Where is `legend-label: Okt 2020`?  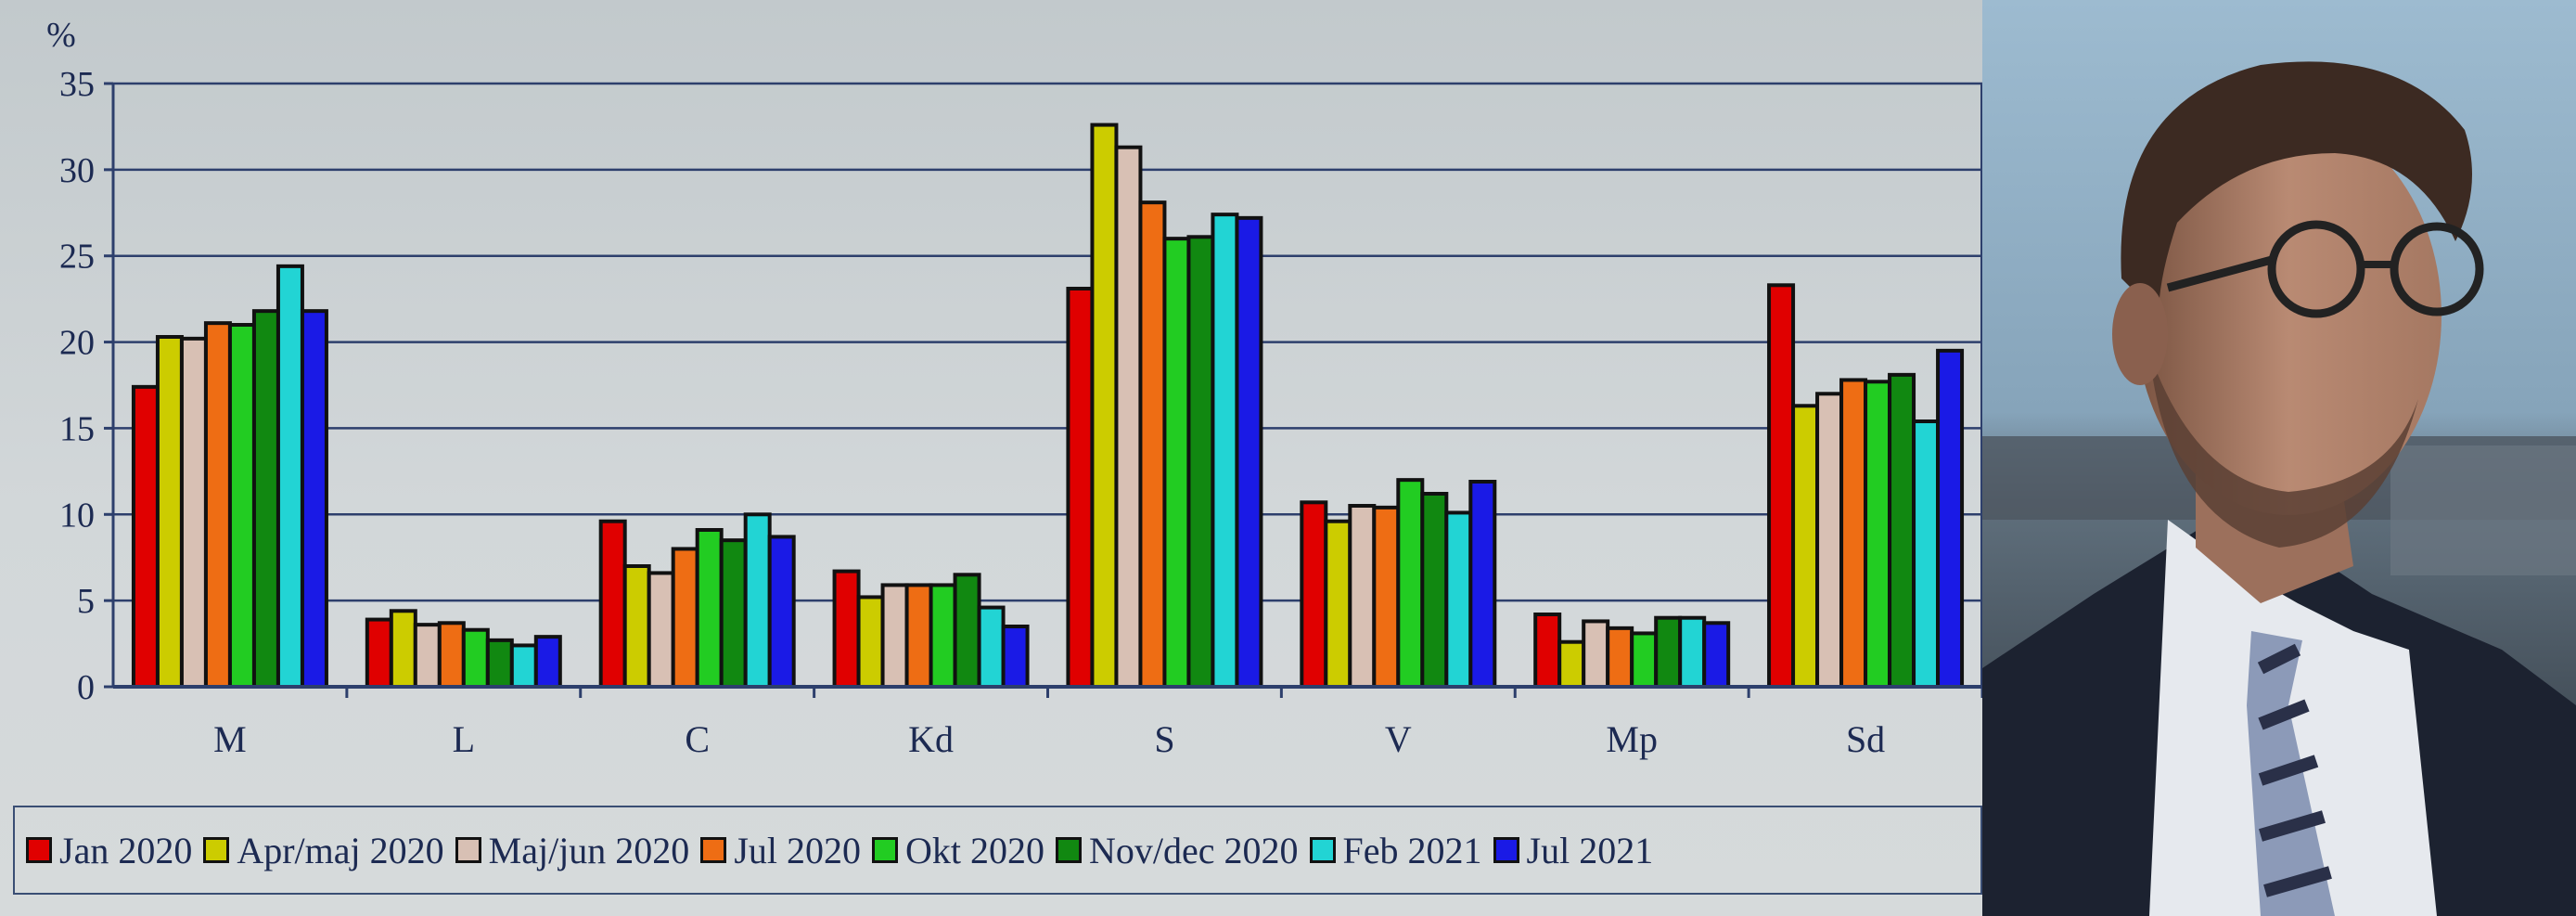 legend-label: Okt 2020 is located at coordinates (974, 850).